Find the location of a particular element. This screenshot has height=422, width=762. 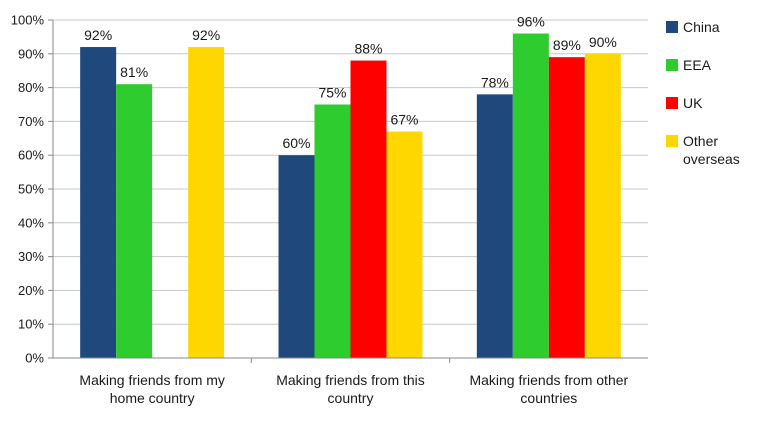

data-label: 88% is located at coordinates (368, 49).